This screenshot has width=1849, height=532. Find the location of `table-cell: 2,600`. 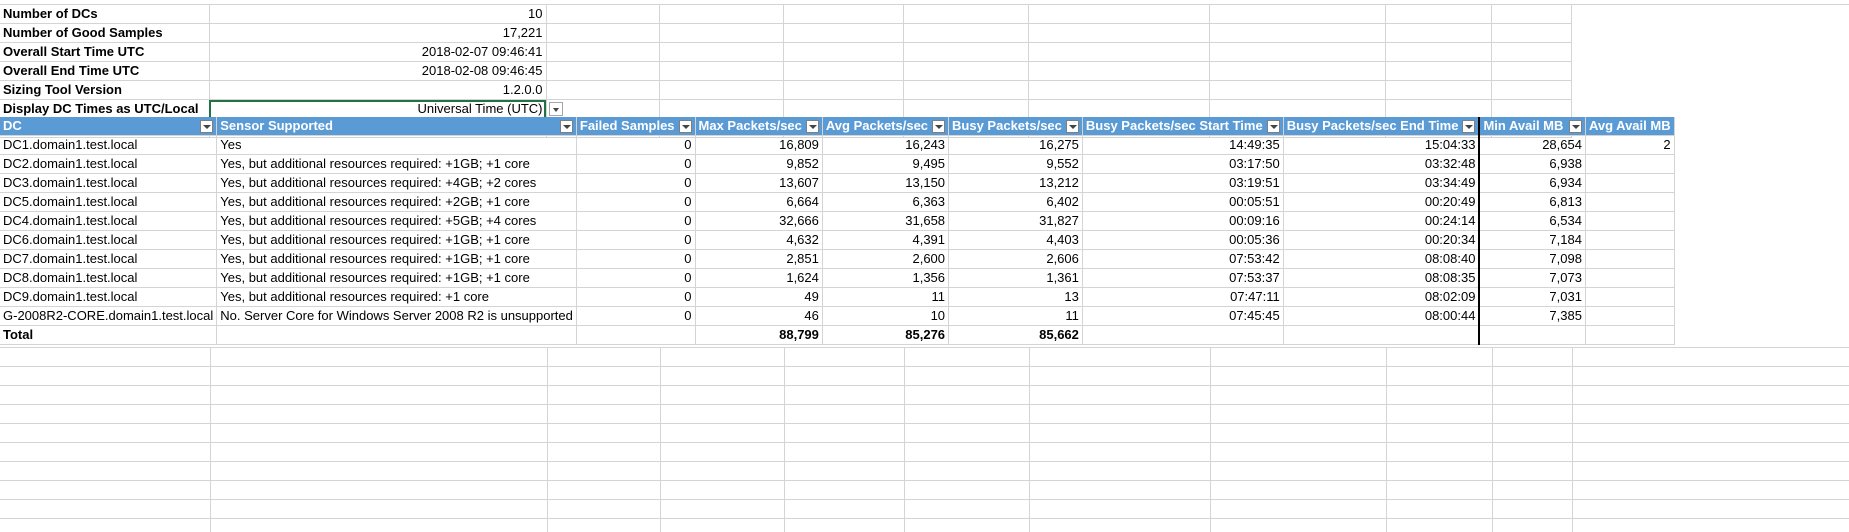

table-cell: 2,600 is located at coordinates (886, 259).